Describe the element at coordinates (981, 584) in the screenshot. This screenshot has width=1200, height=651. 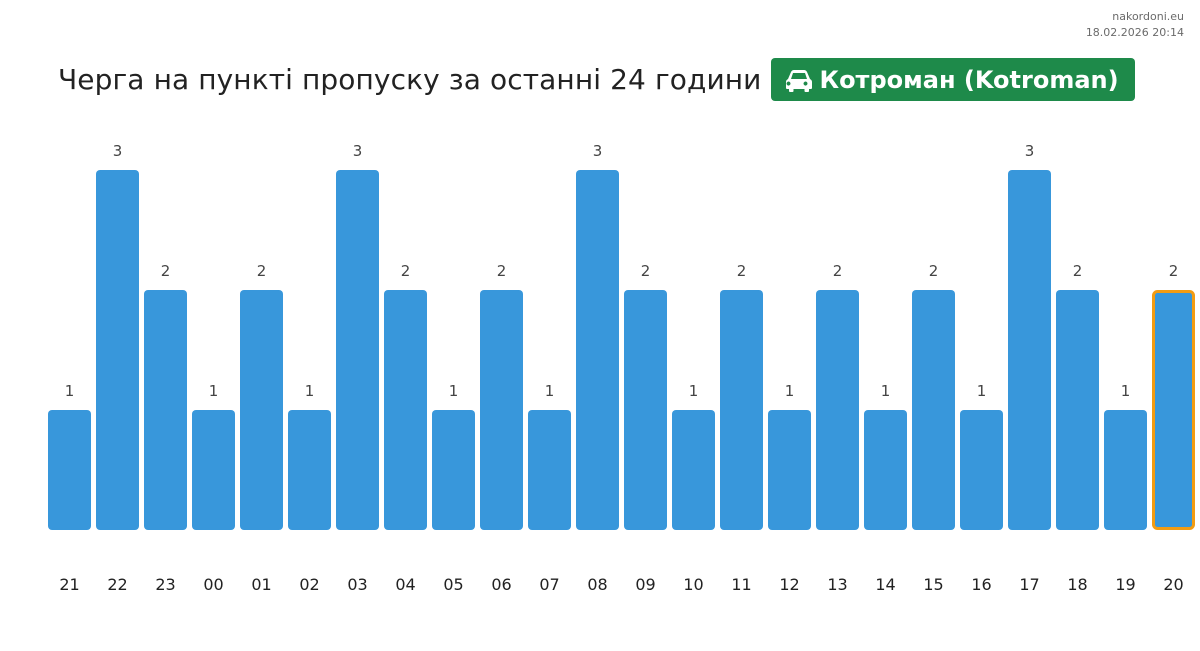
I see `x-tick-label-16: 16` at that location.